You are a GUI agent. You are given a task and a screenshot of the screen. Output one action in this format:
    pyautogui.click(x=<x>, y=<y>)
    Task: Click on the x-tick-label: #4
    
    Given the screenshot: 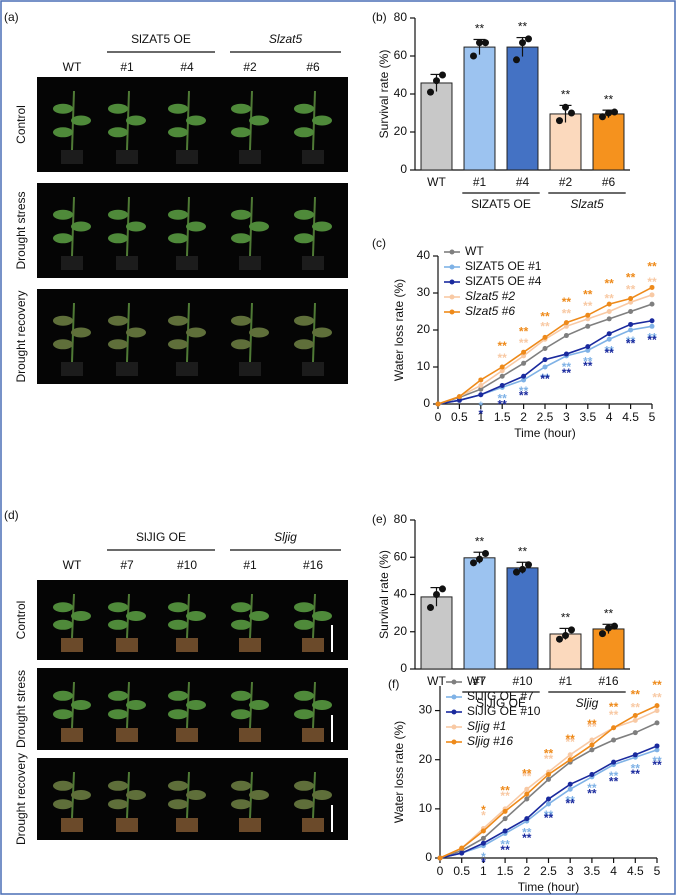 What is the action you would take?
    pyautogui.click(x=523, y=182)
    